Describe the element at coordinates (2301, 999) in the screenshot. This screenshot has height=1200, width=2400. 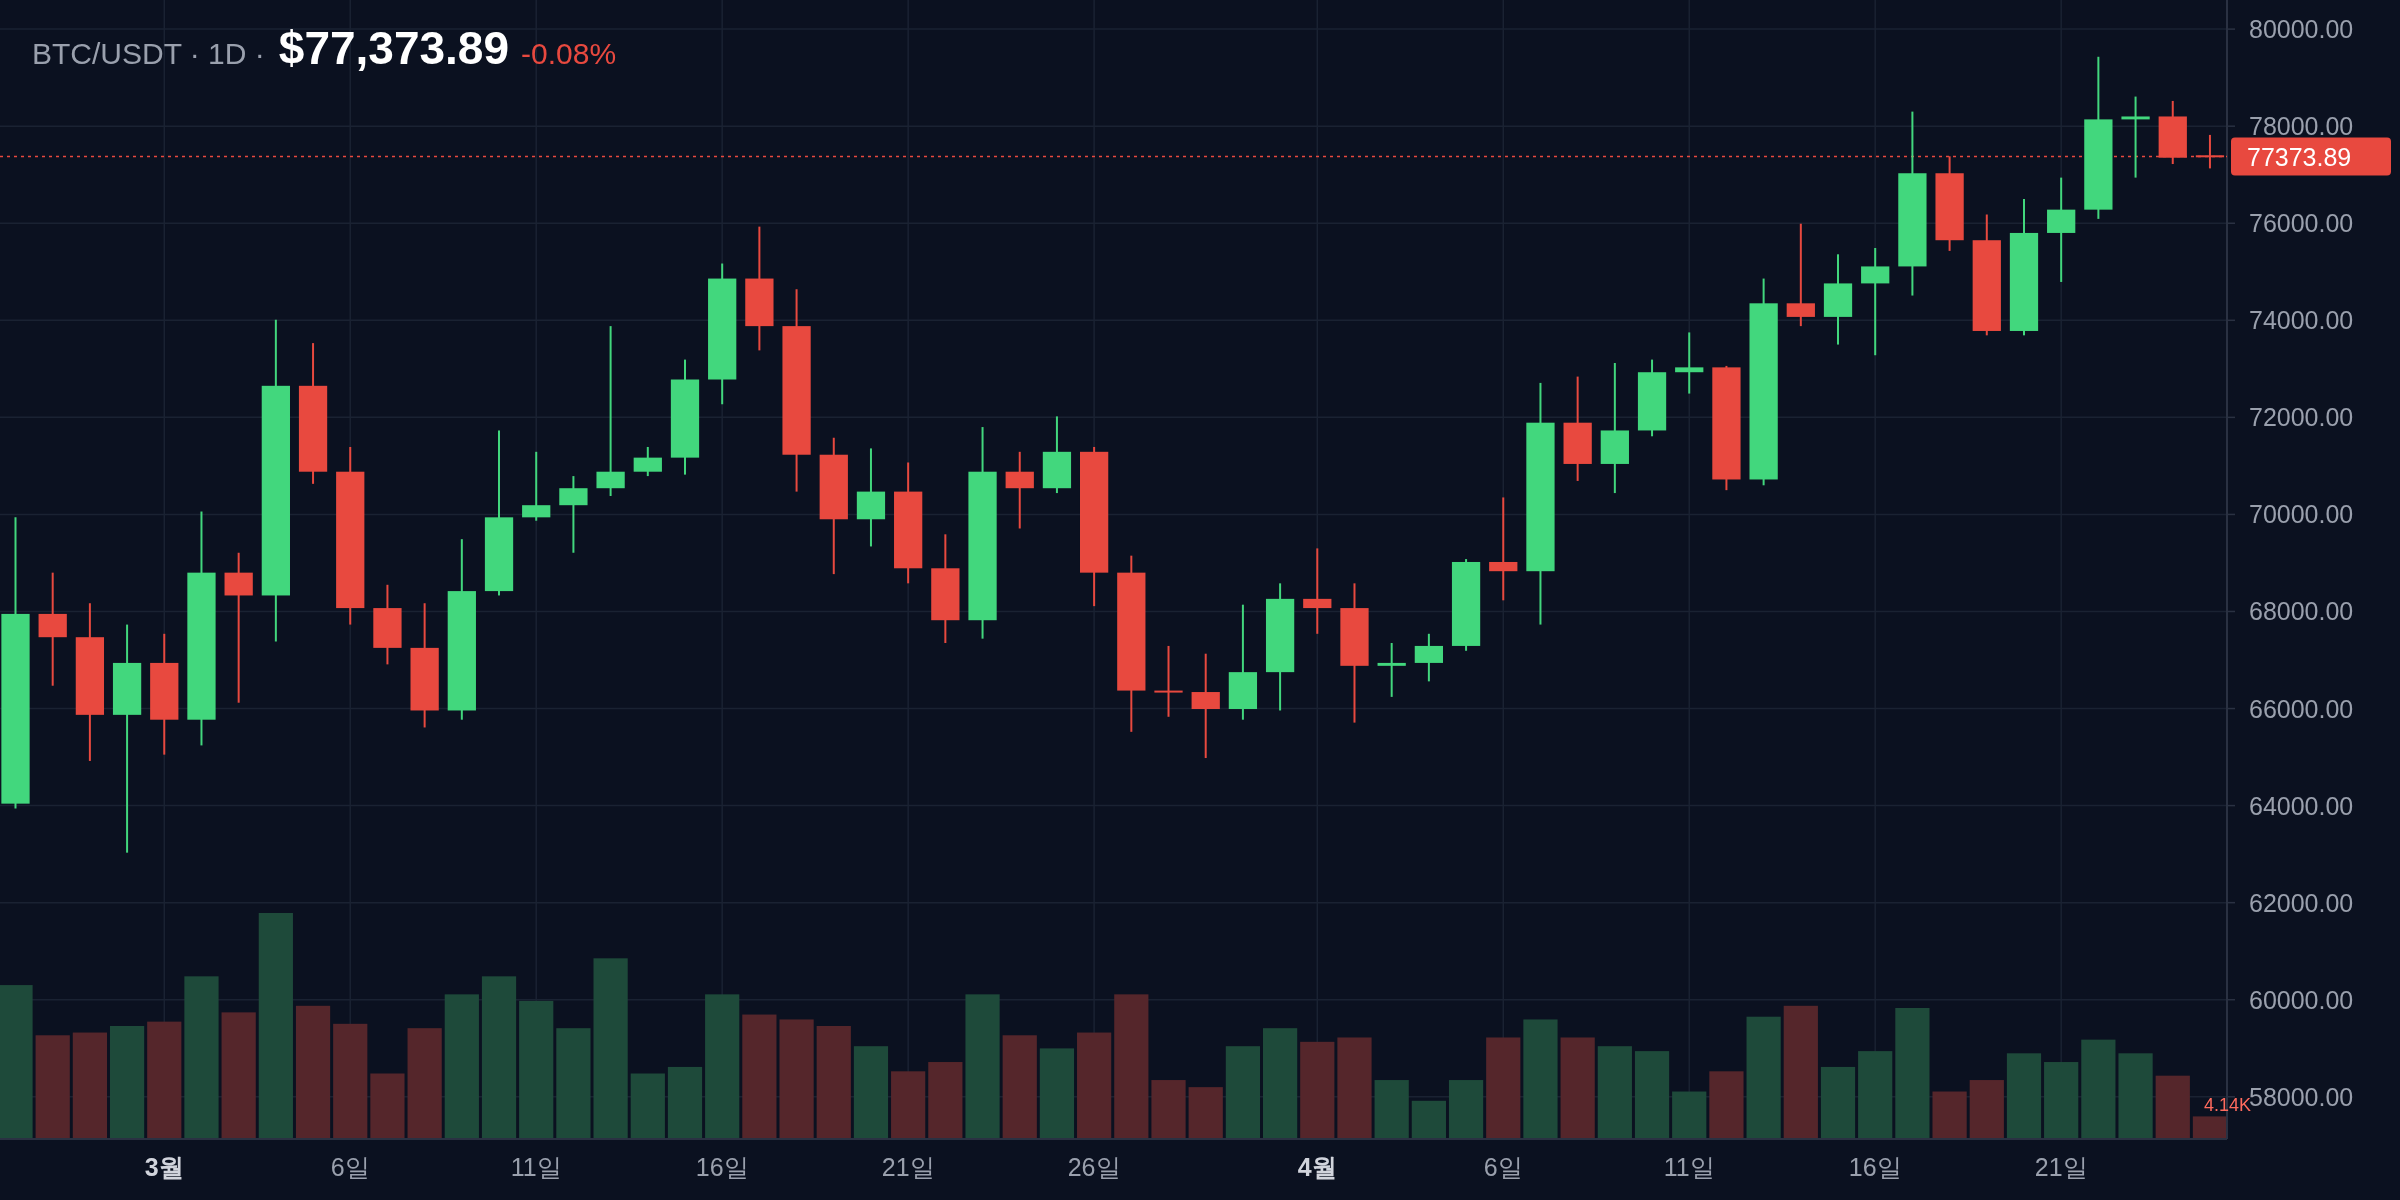
I see `y-tick-label: 60000.00` at that location.